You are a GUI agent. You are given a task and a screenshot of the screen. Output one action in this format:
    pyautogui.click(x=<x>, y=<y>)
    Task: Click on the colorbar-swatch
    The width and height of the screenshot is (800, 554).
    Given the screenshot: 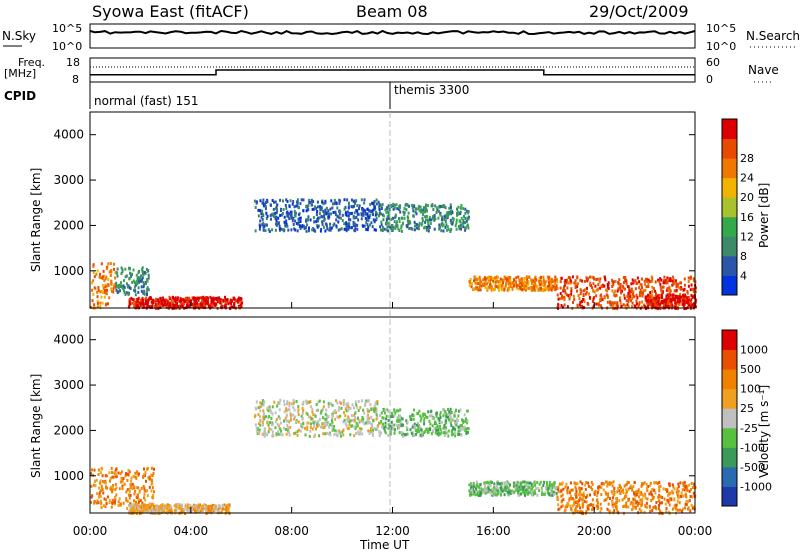 What is the action you would take?
    pyautogui.click(x=729, y=418)
    